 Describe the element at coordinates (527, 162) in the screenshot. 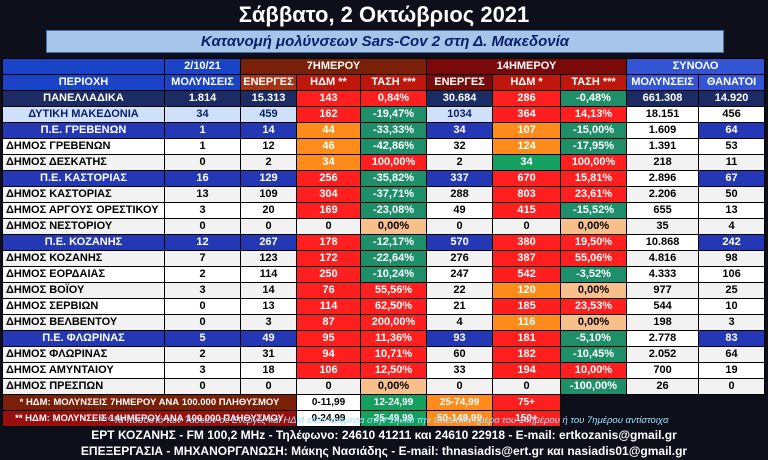

I see `idm14-cell: 34` at that location.